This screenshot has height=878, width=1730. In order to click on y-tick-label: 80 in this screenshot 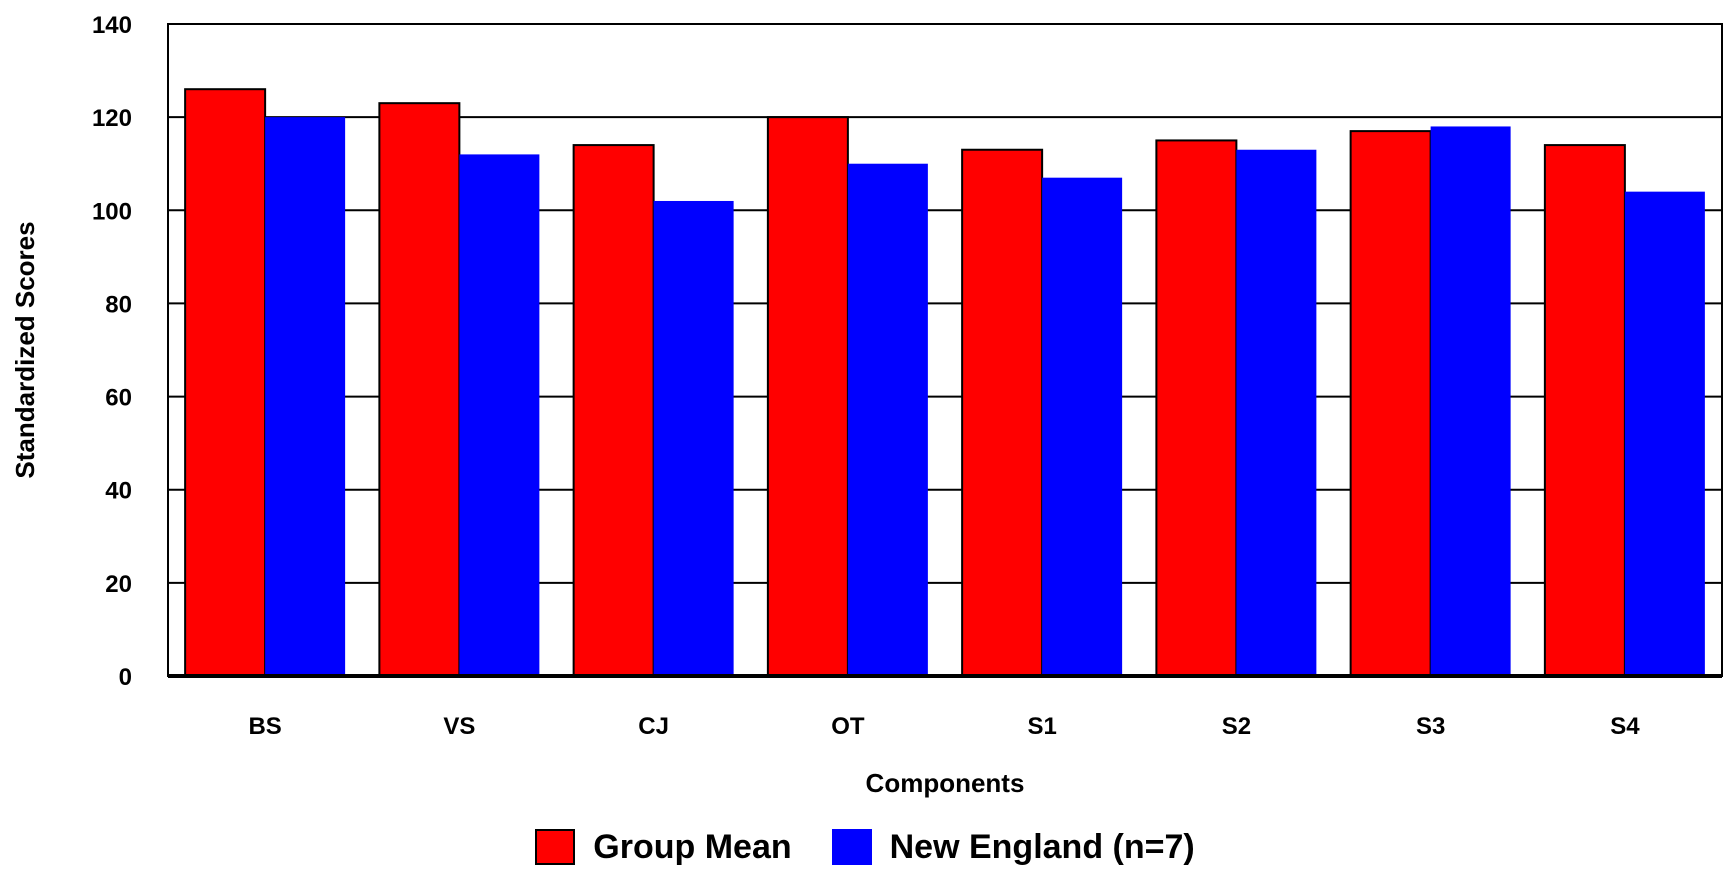, I will do `click(118, 304)`.